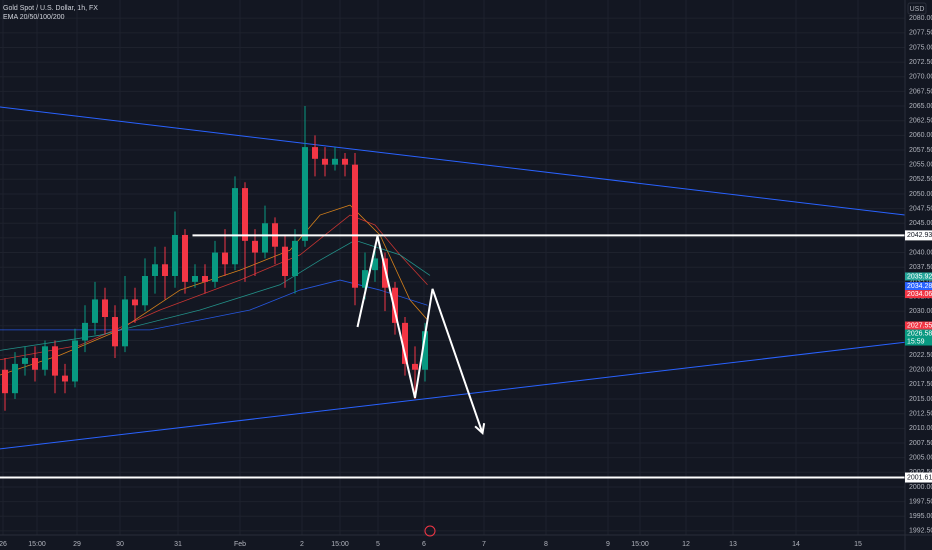 The height and width of the screenshot is (550, 932). What do you see at coordinates (919, 333) in the screenshot?
I see `price-tag-label: 2026.58` at bounding box center [919, 333].